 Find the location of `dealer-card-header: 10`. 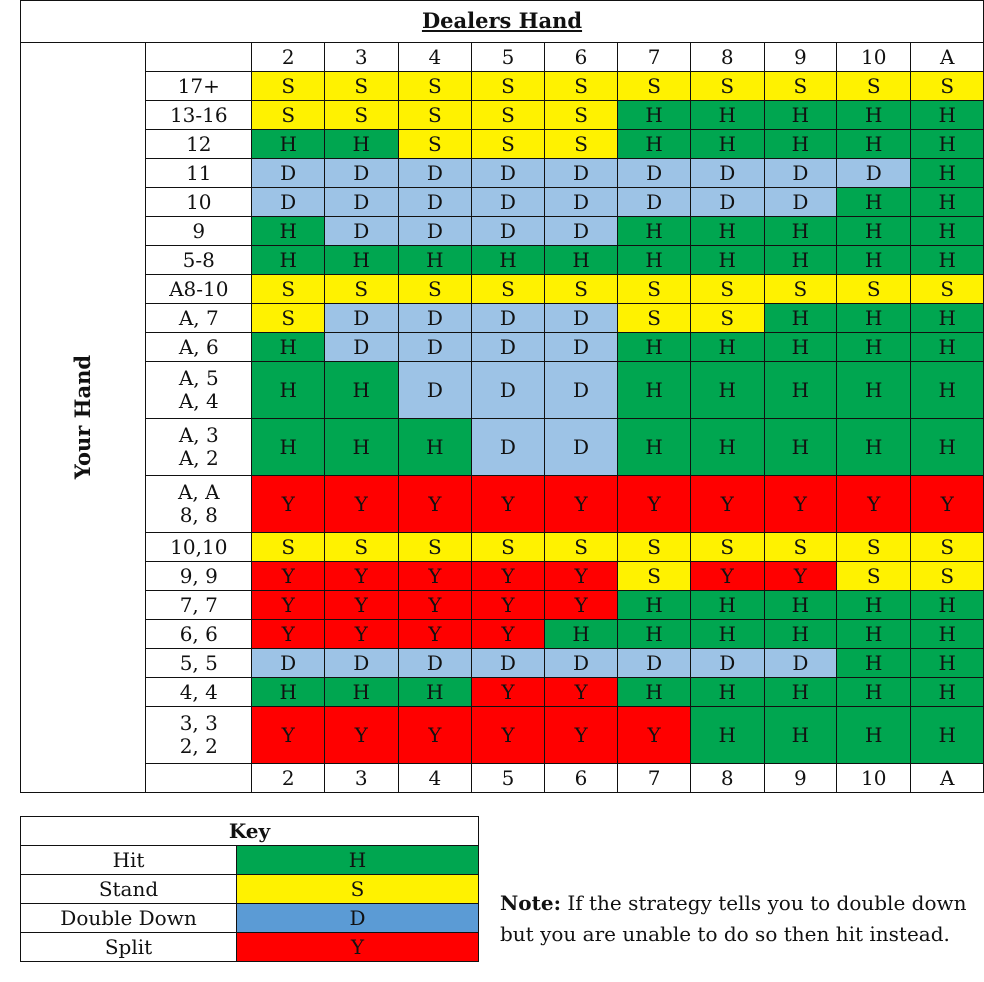

dealer-card-header: 10 is located at coordinates (874, 57).